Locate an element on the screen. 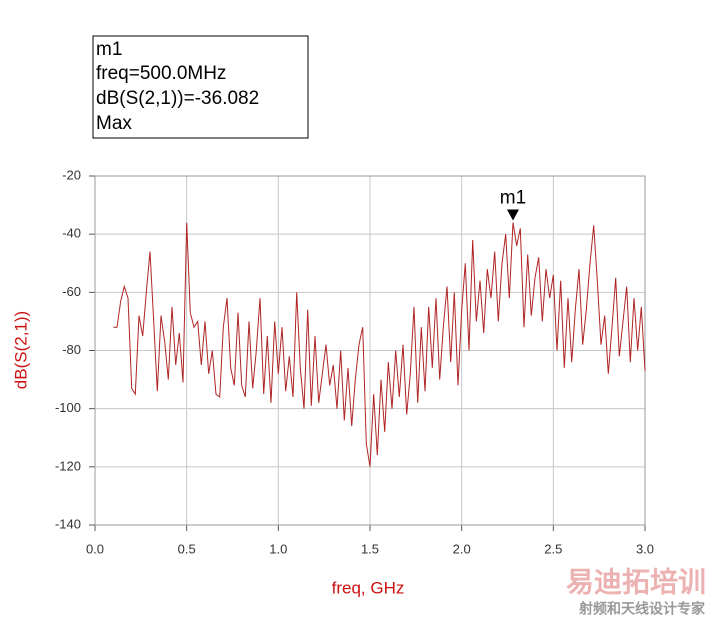 The height and width of the screenshot is (621, 720). y-tick-label: -120 is located at coordinates (68, 465).